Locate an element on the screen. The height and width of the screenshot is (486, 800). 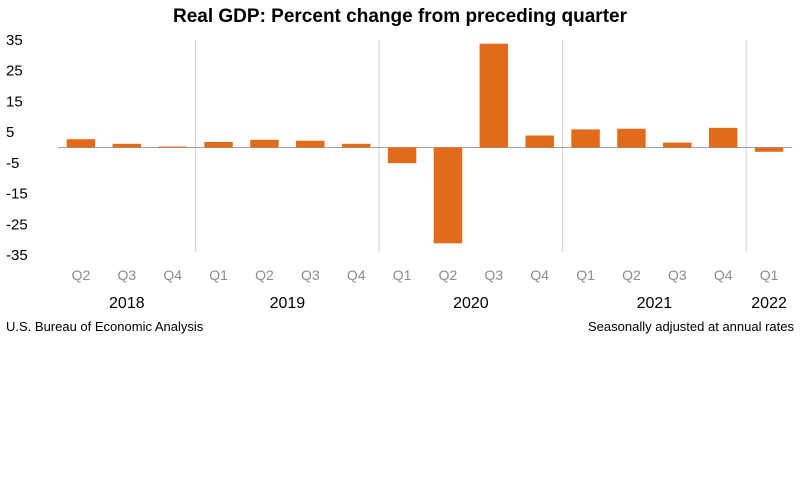
year-label: 2019 is located at coordinates (288, 303).